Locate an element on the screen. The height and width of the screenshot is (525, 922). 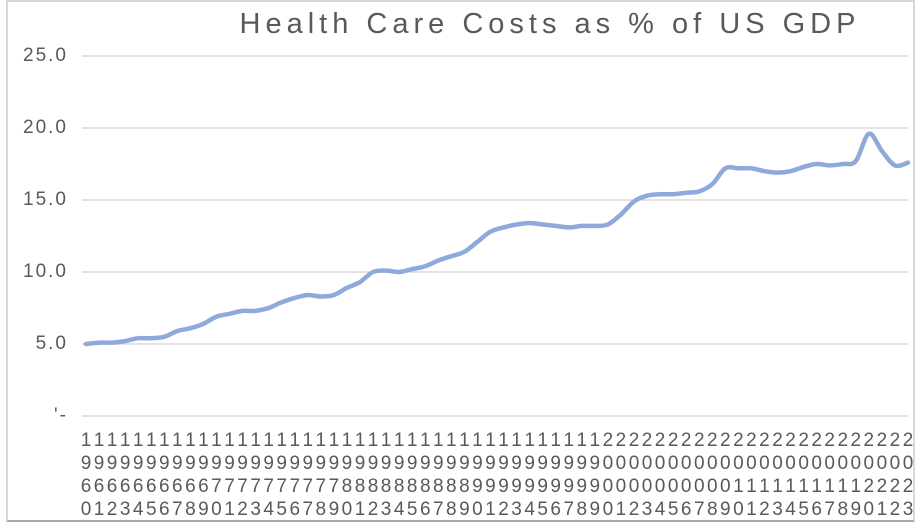
y-tick-label: 25.0 is located at coordinates (45, 55).